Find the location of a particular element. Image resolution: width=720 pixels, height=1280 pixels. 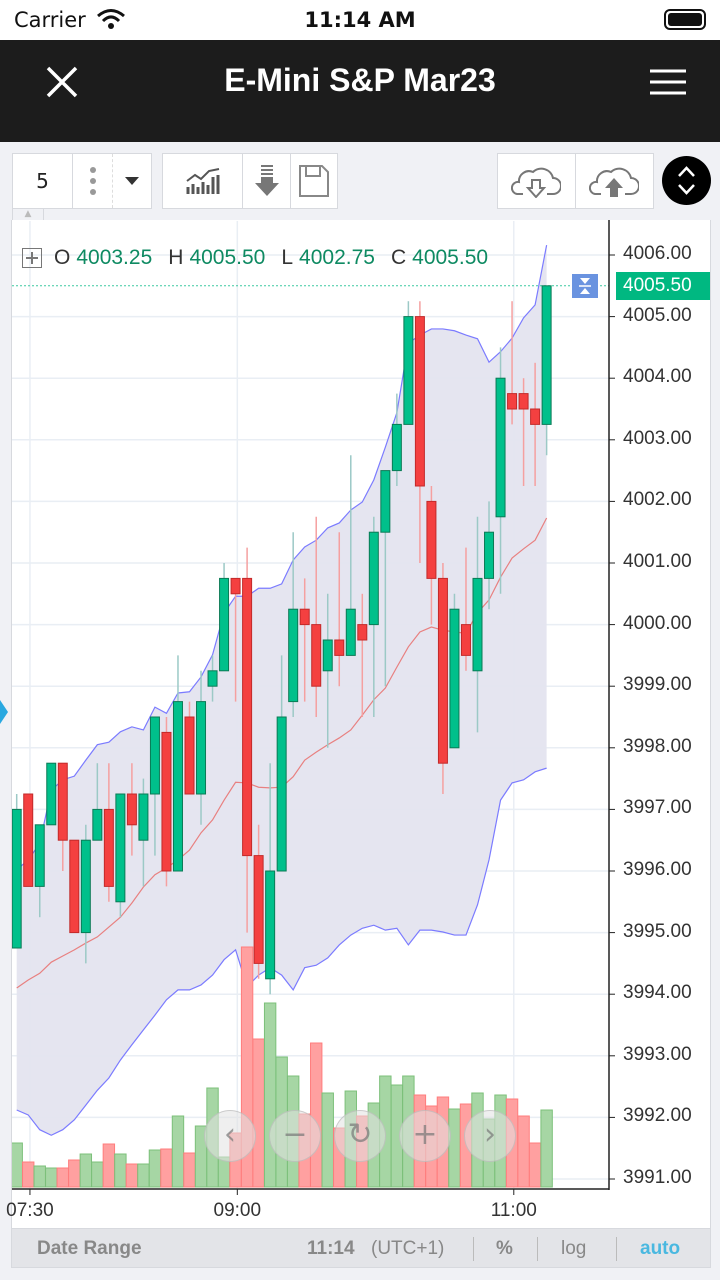

y-tick-label: 4003.00 is located at coordinates (657, 438).